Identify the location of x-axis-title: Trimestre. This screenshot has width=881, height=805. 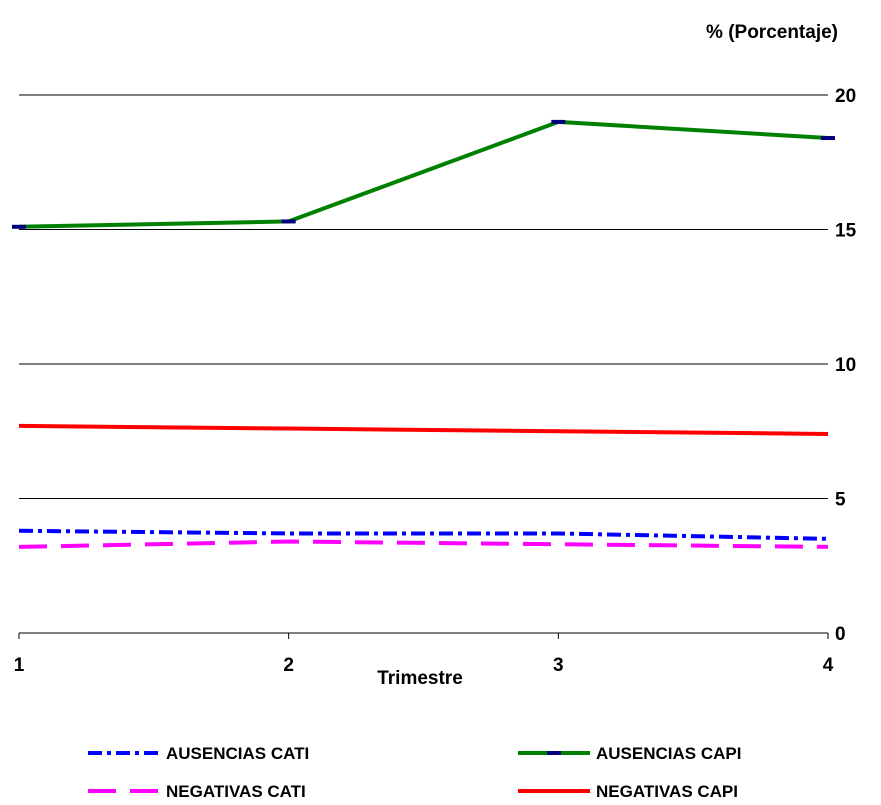
(420, 678).